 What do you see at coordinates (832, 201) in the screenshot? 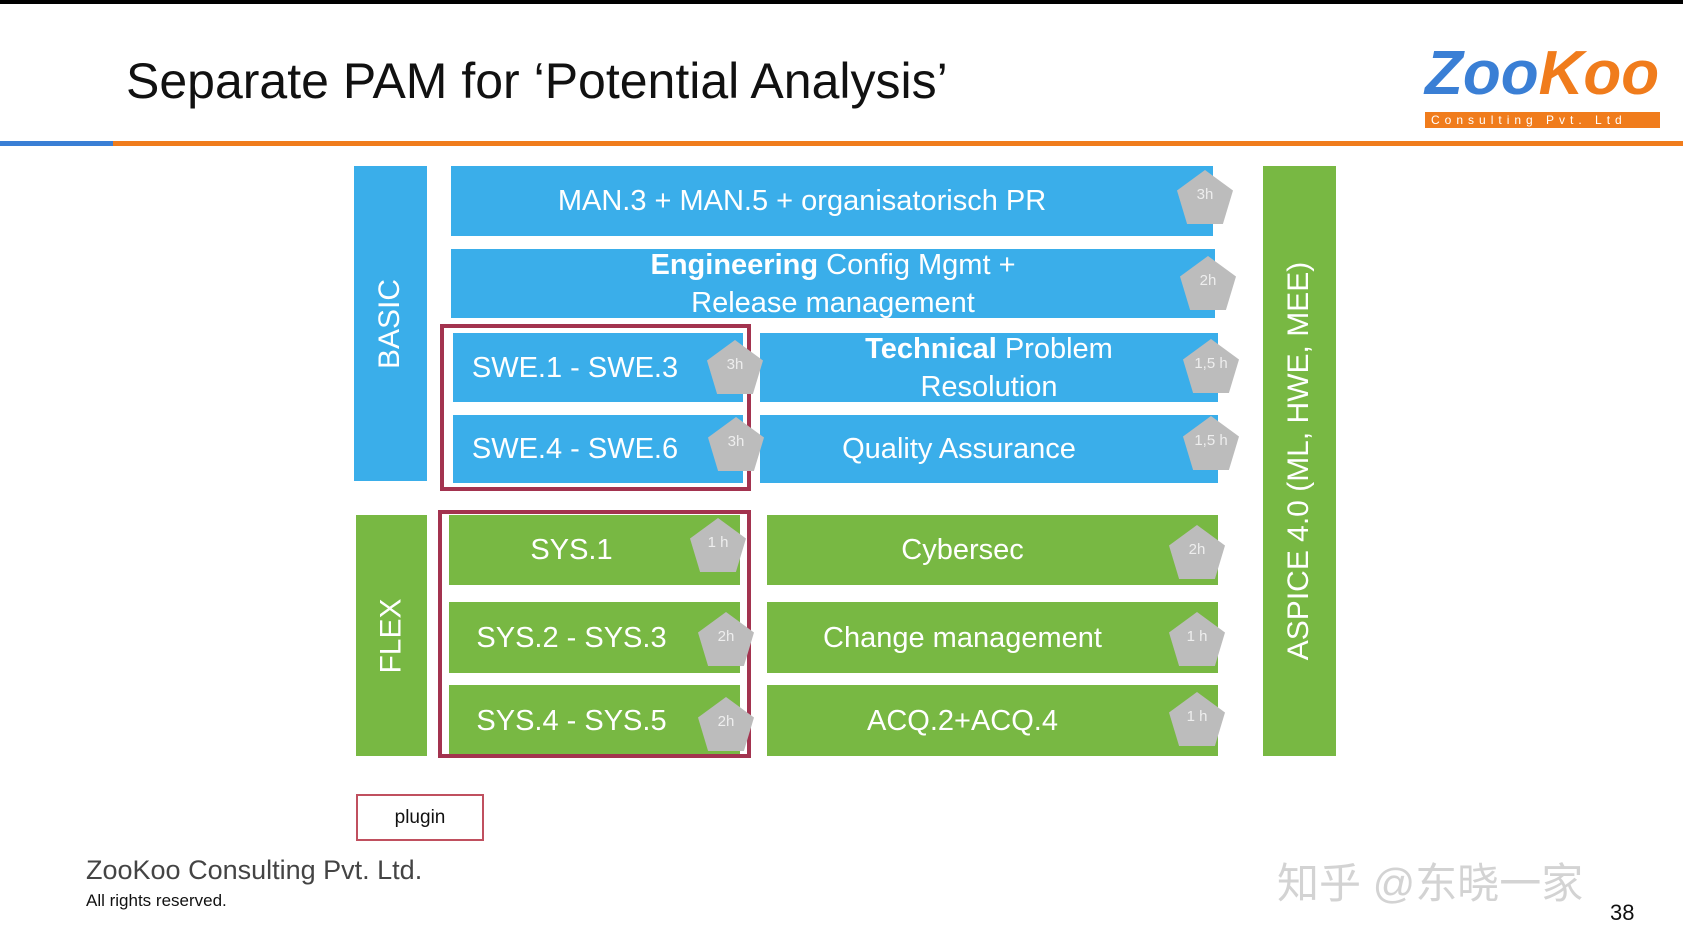
I see `block-man: MAN.3 + MAN.5 + organisatorisch PR` at bounding box center [832, 201].